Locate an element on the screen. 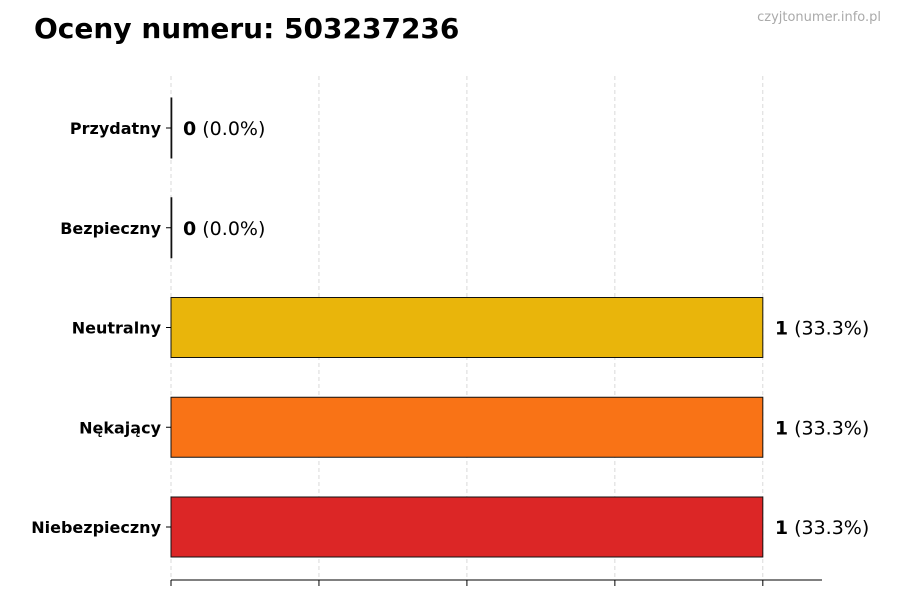 Image resolution: width=900 pixels, height=600 pixels. watermark: czyjtonumer.info.pl is located at coordinates (819, 17).